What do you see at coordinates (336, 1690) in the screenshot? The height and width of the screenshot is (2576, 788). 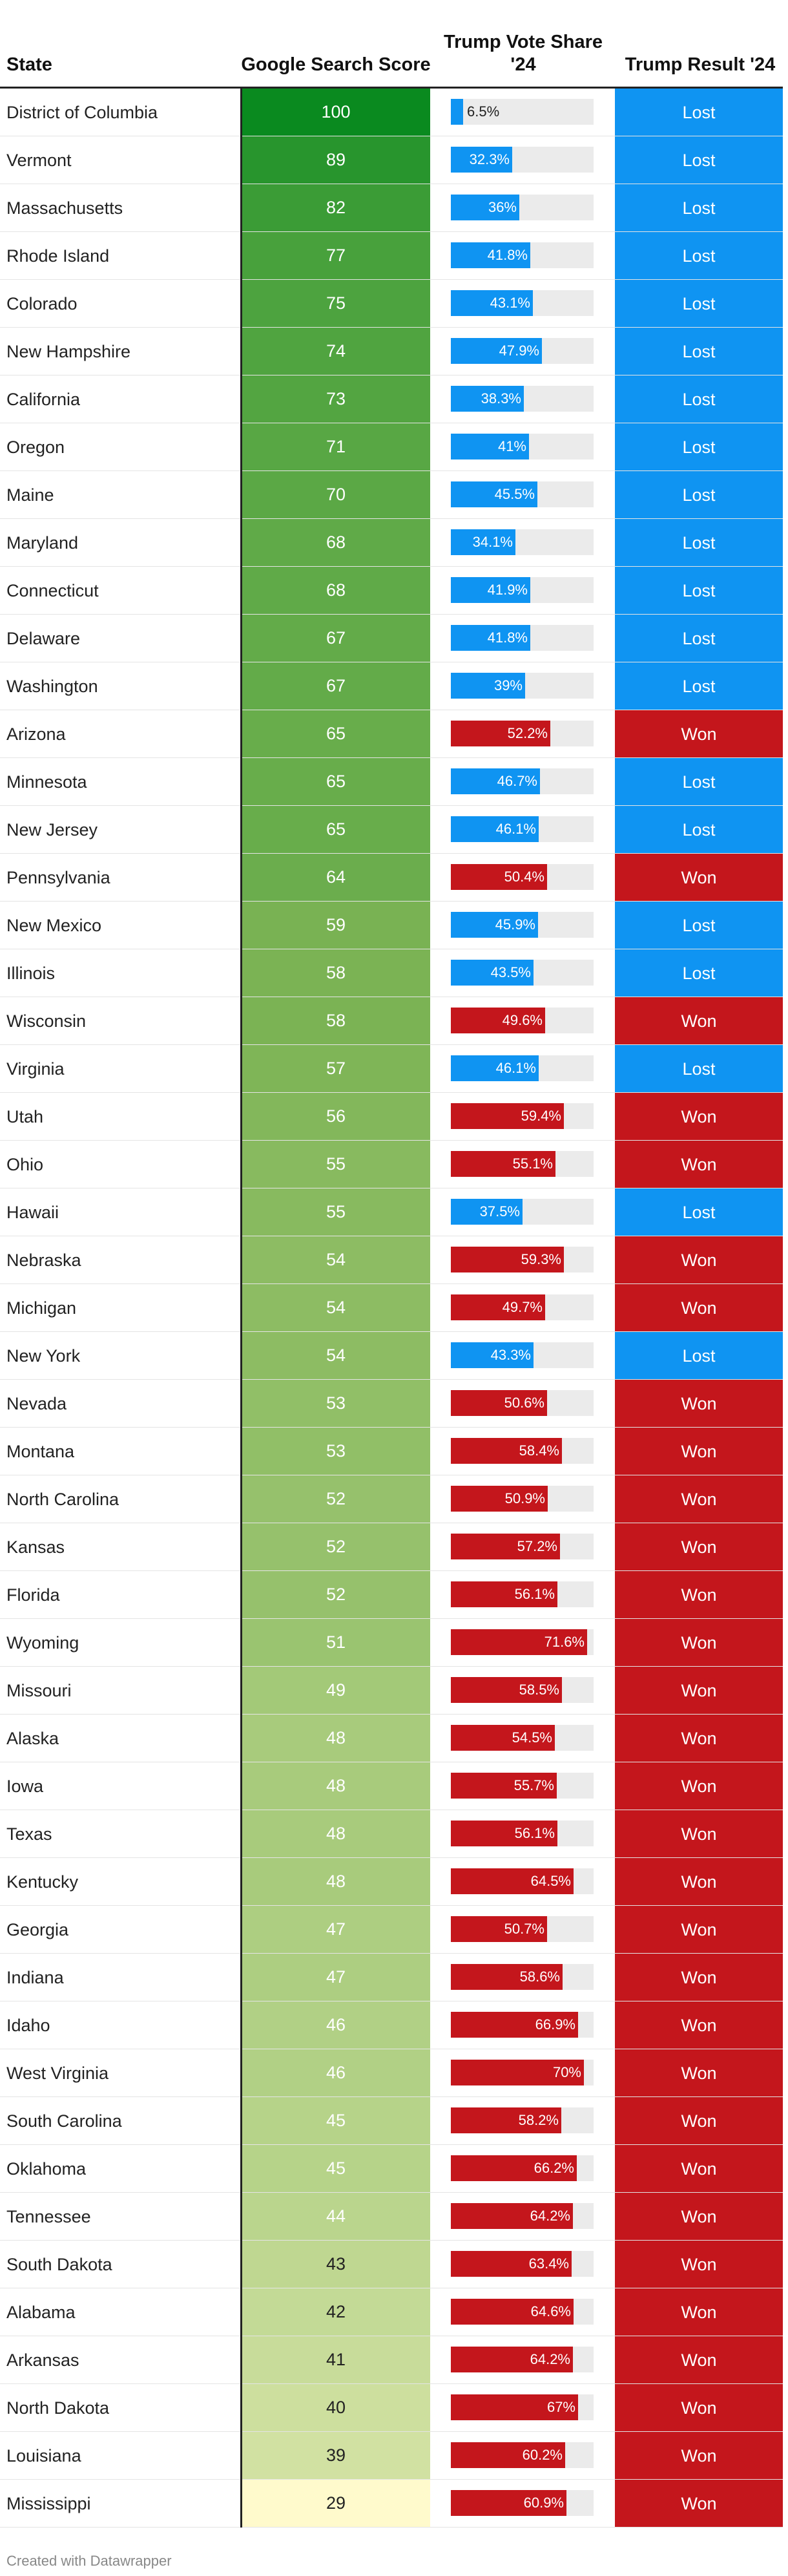 I see `search-score-cell: 49` at bounding box center [336, 1690].